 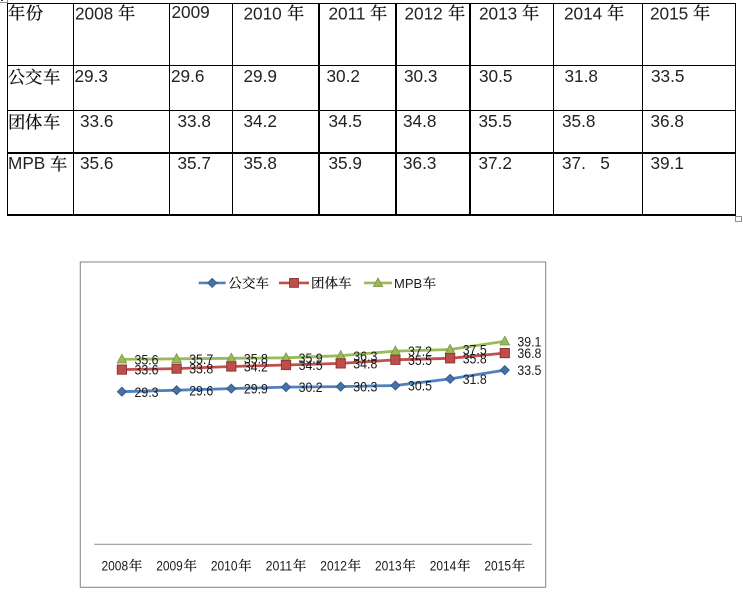 What do you see at coordinates (408, 283) in the screenshot?
I see `svg-text: MPB` at bounding box center [408, 283].